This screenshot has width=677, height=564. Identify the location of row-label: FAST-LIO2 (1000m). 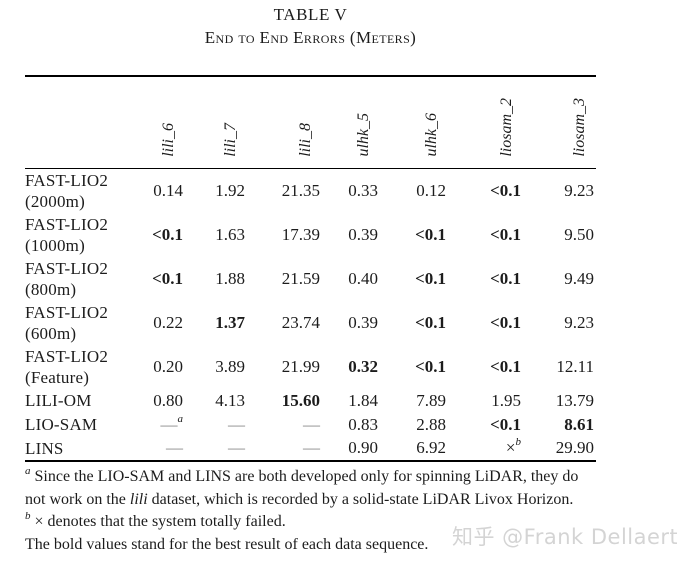
(84, 235).